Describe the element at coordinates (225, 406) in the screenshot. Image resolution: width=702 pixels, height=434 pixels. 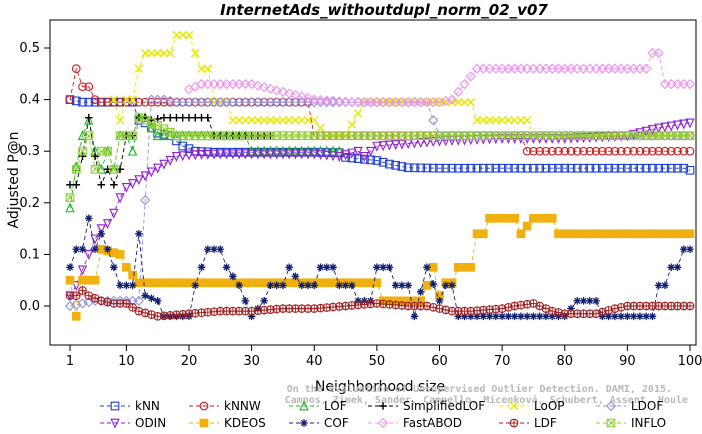
I see `legend-item-knnw: kNNW` at that location.